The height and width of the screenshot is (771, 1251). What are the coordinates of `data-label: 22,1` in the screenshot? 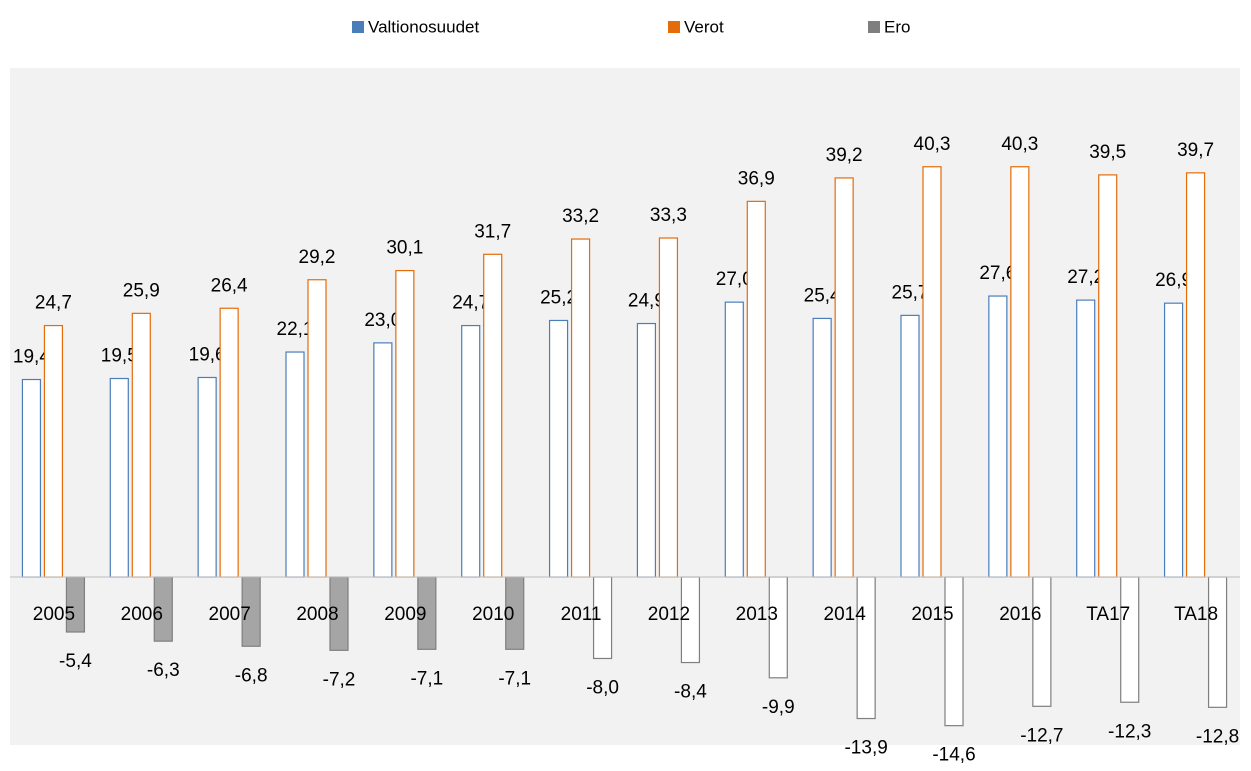 It's located at (295, 329).